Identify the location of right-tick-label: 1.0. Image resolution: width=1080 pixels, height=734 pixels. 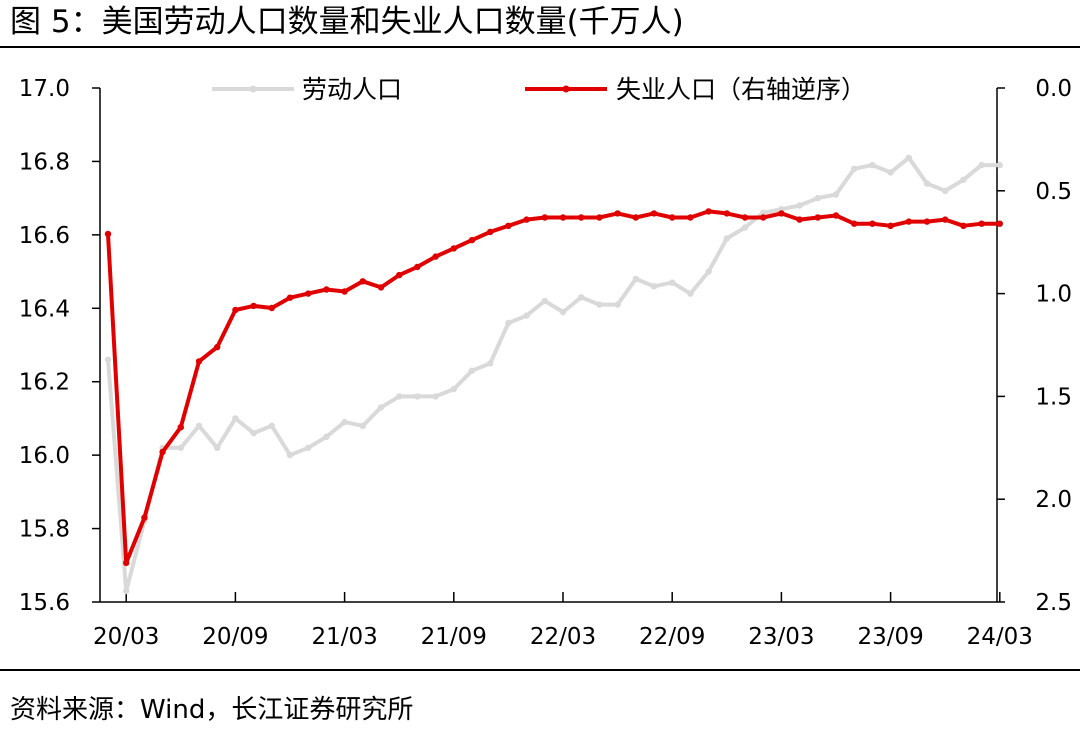
(1053, 295).